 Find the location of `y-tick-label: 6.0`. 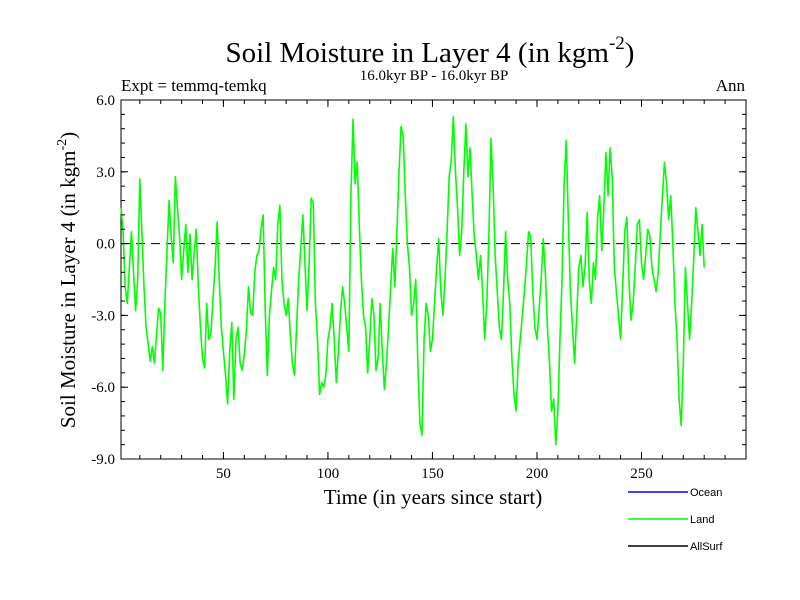

y-tick-label: 6.0 is located at coordinates (105, 101).